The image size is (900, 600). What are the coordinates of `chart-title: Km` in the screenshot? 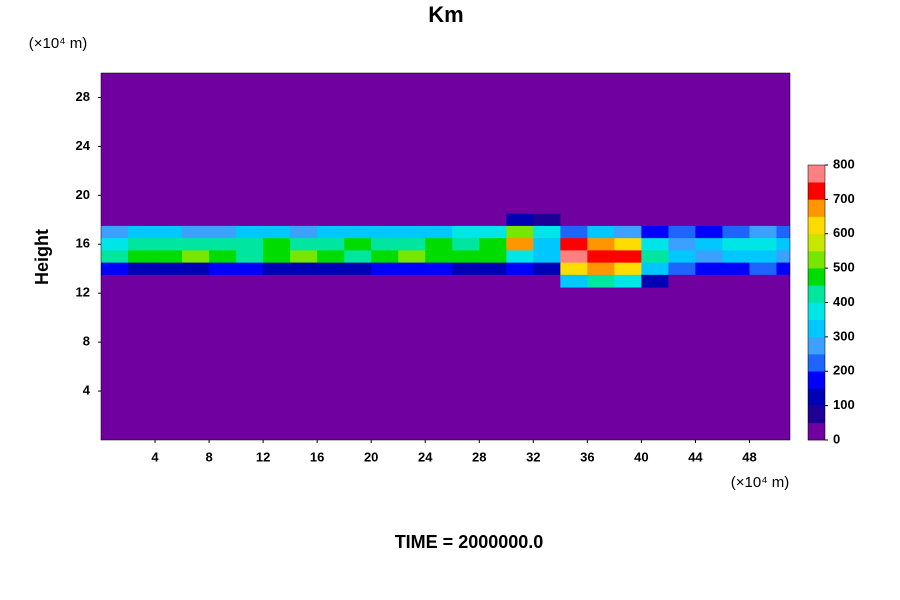 It's located at (445, 14).